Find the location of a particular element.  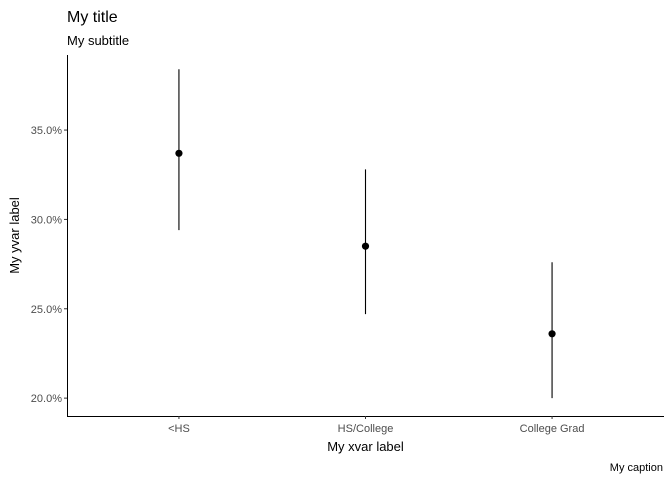

y-tick-label: 25.0% is located at coordinates (46, 310).